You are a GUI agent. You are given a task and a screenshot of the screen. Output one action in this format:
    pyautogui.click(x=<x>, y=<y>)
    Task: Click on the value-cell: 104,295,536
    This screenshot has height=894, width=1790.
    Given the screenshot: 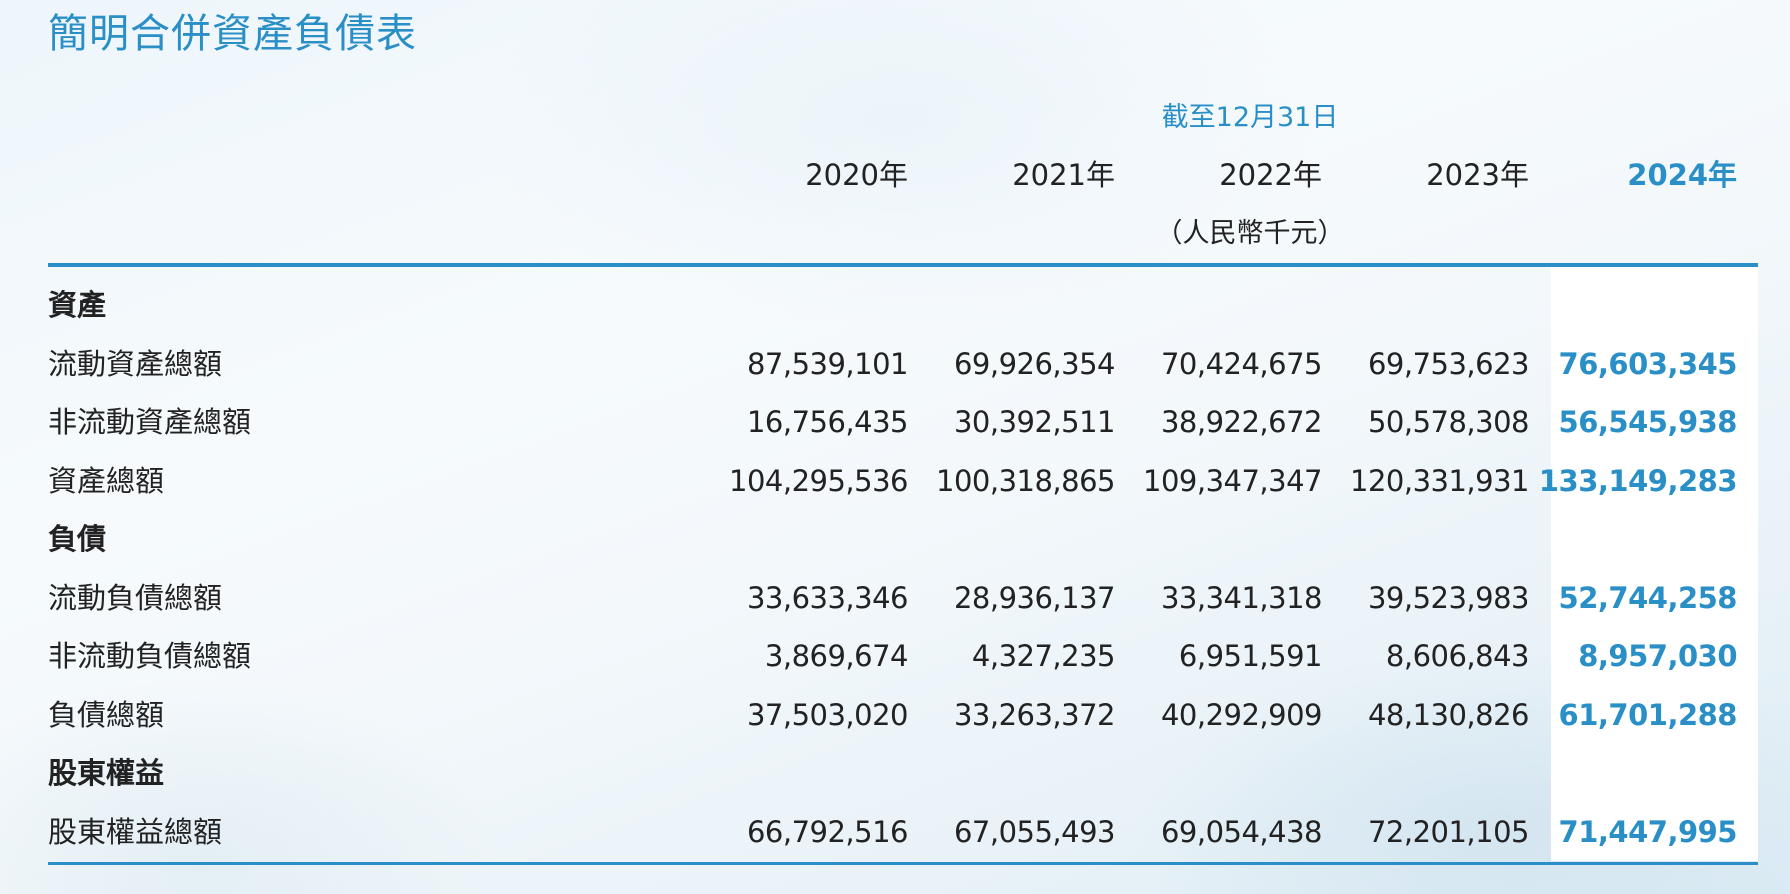 What is the action you would take?
    pyautogui.click(x=804, y=481)
    